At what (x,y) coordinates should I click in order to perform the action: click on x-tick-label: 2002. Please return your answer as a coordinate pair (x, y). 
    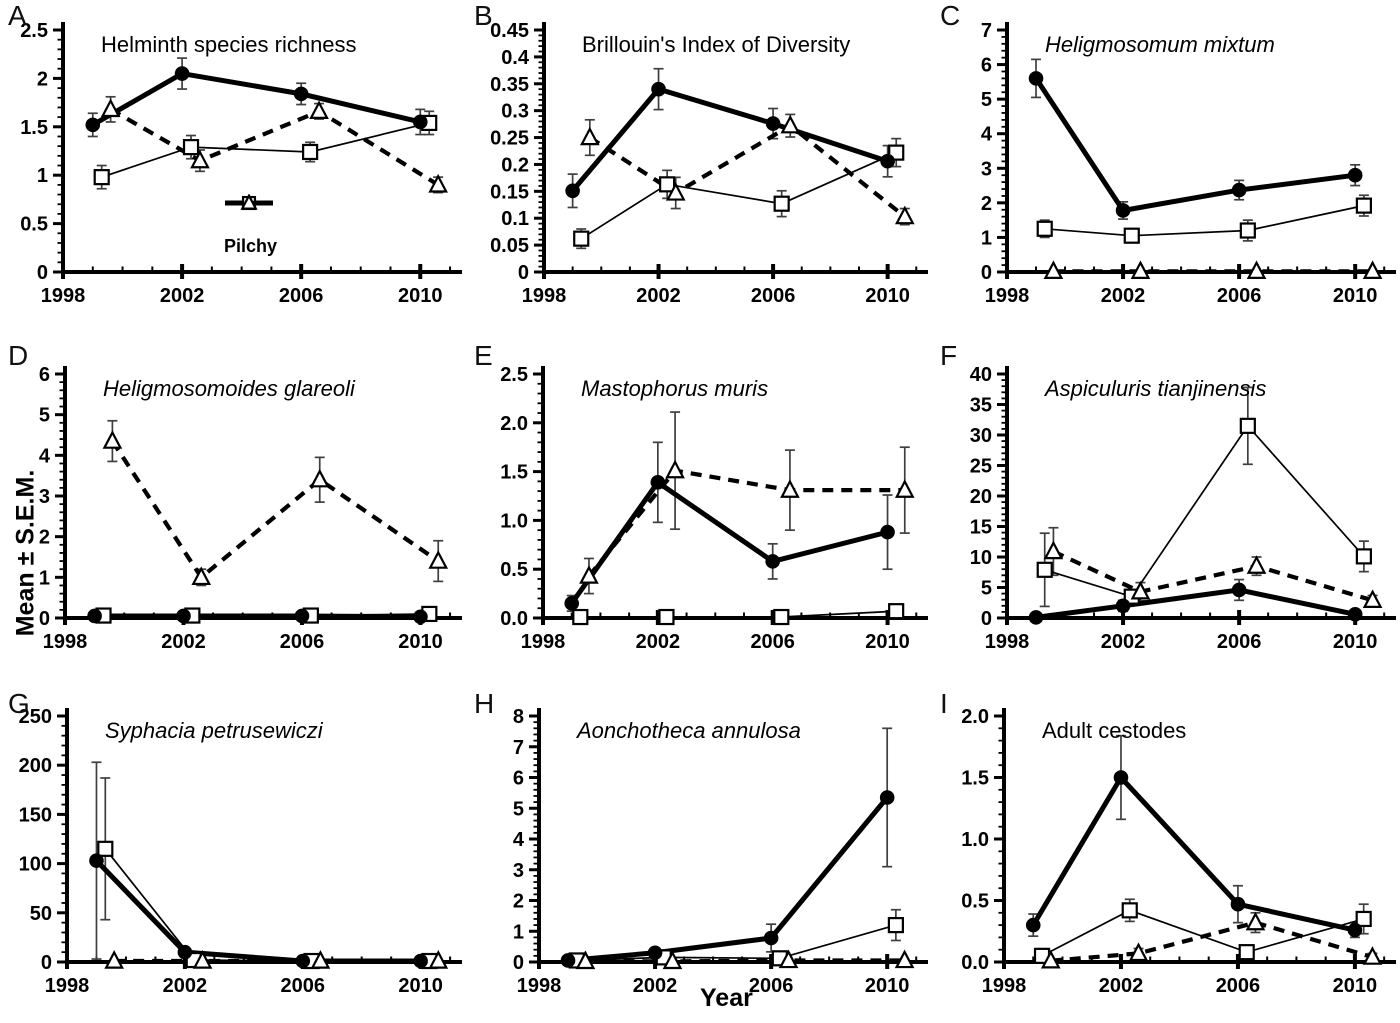
    Looking at the image, I should click on (182, 296).